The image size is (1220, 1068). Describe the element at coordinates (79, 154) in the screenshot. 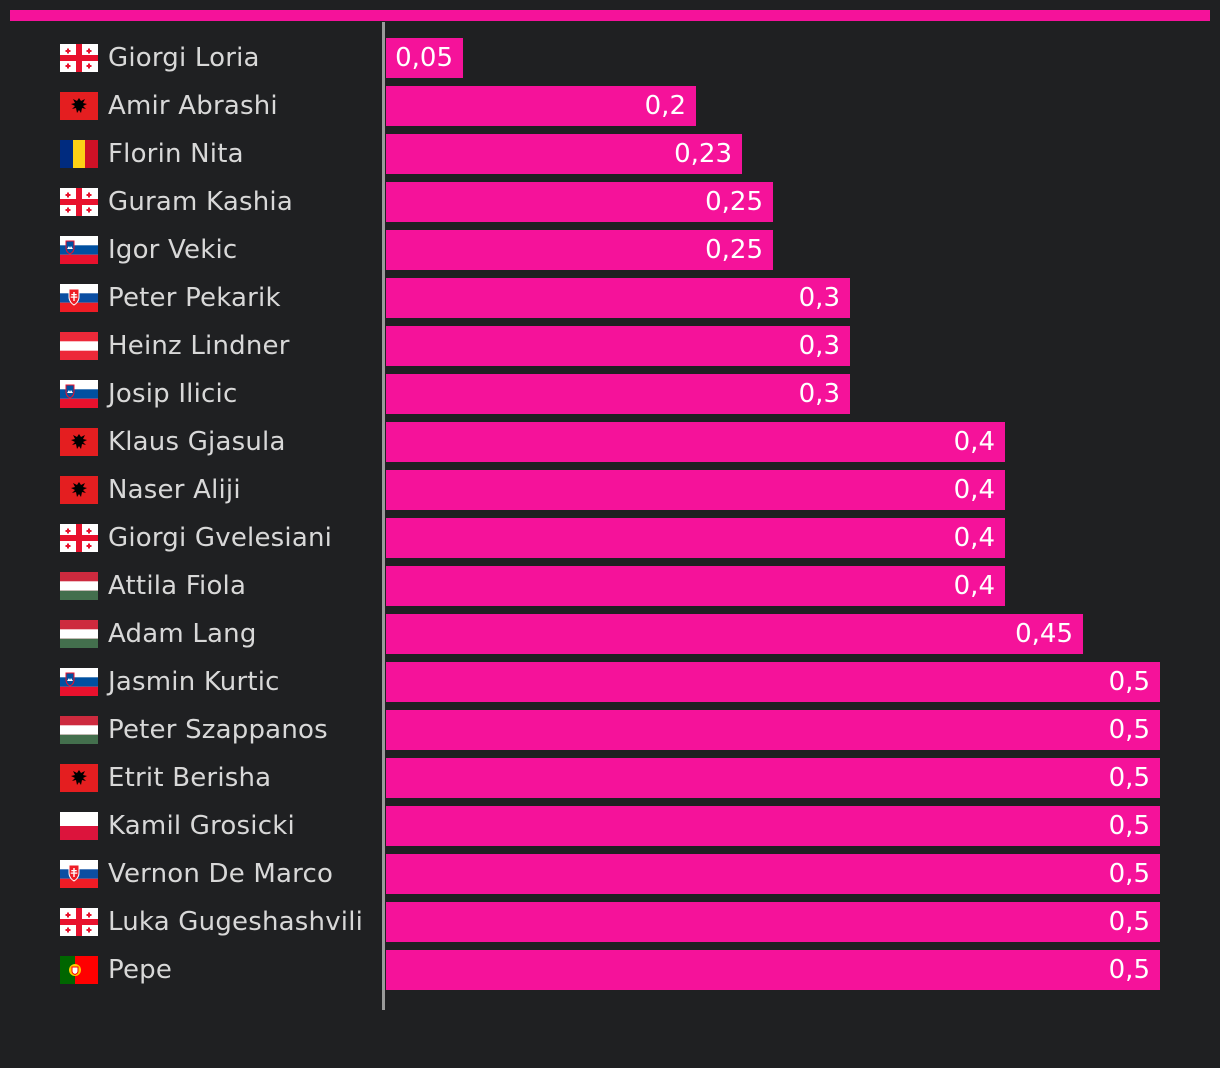

I see `romania-flag-icon` at that location.